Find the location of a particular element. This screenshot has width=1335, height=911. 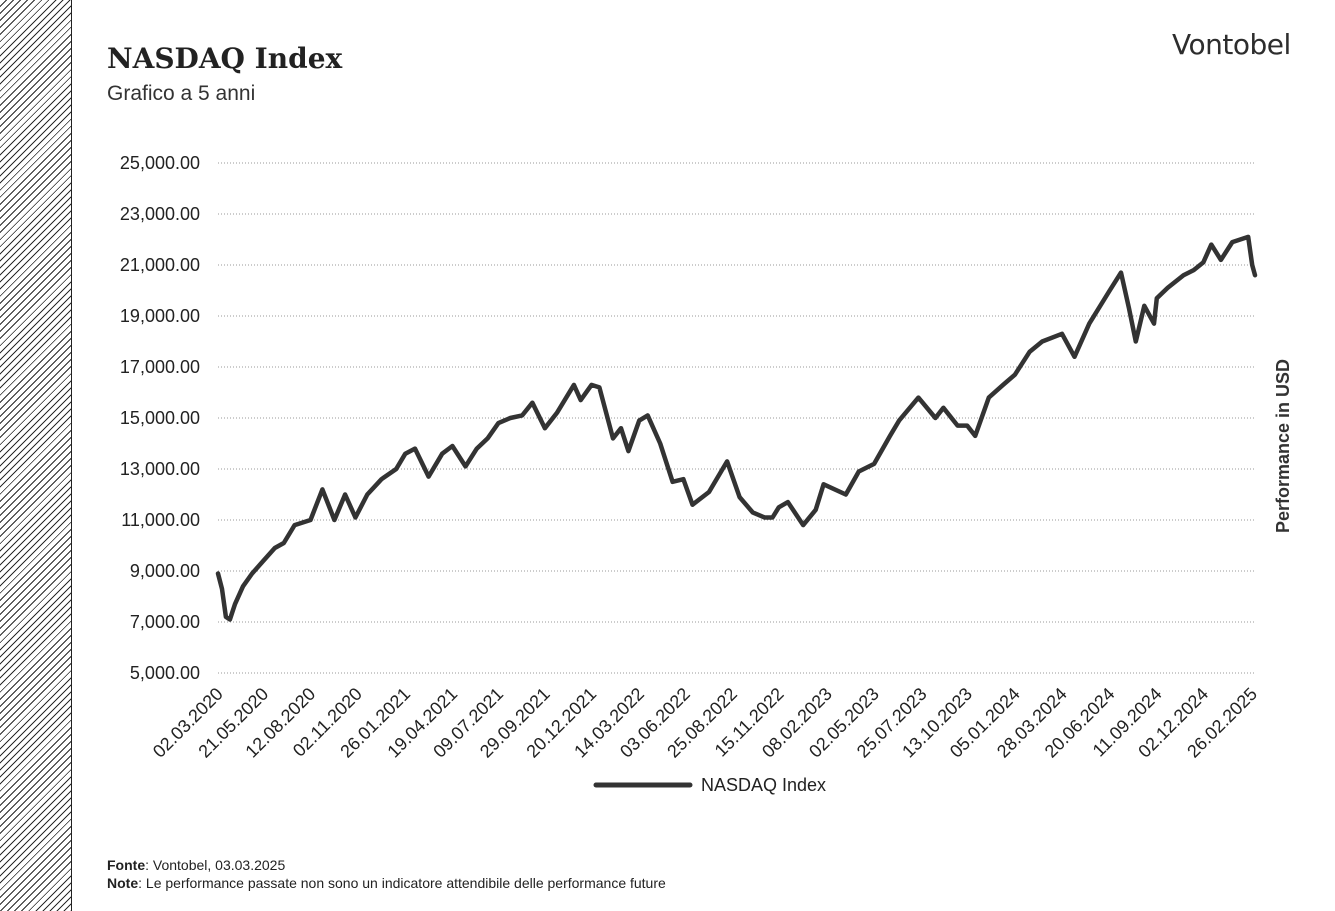

footer-source: Fonte: Vontobel, 03.03.2025 is located at coordinates (196, 865).